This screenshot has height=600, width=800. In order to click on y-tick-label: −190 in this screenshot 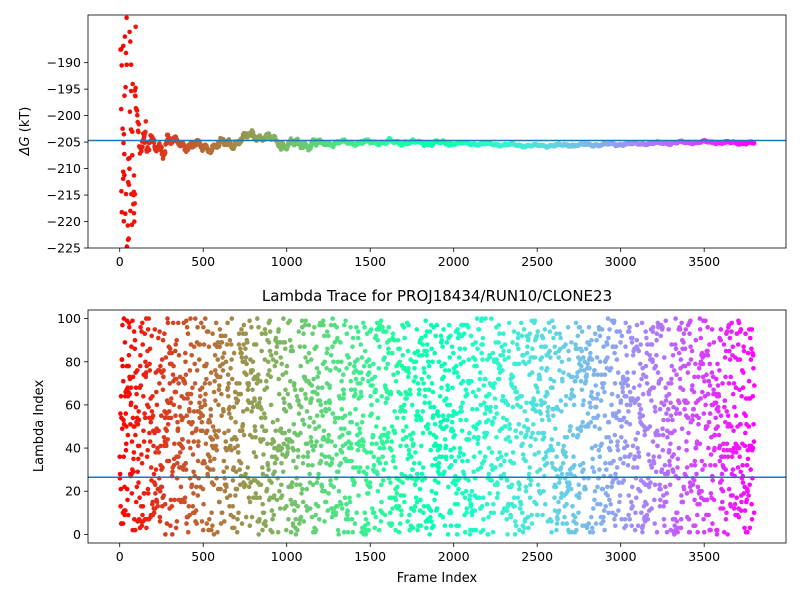, I will do `click(64, 62)`.